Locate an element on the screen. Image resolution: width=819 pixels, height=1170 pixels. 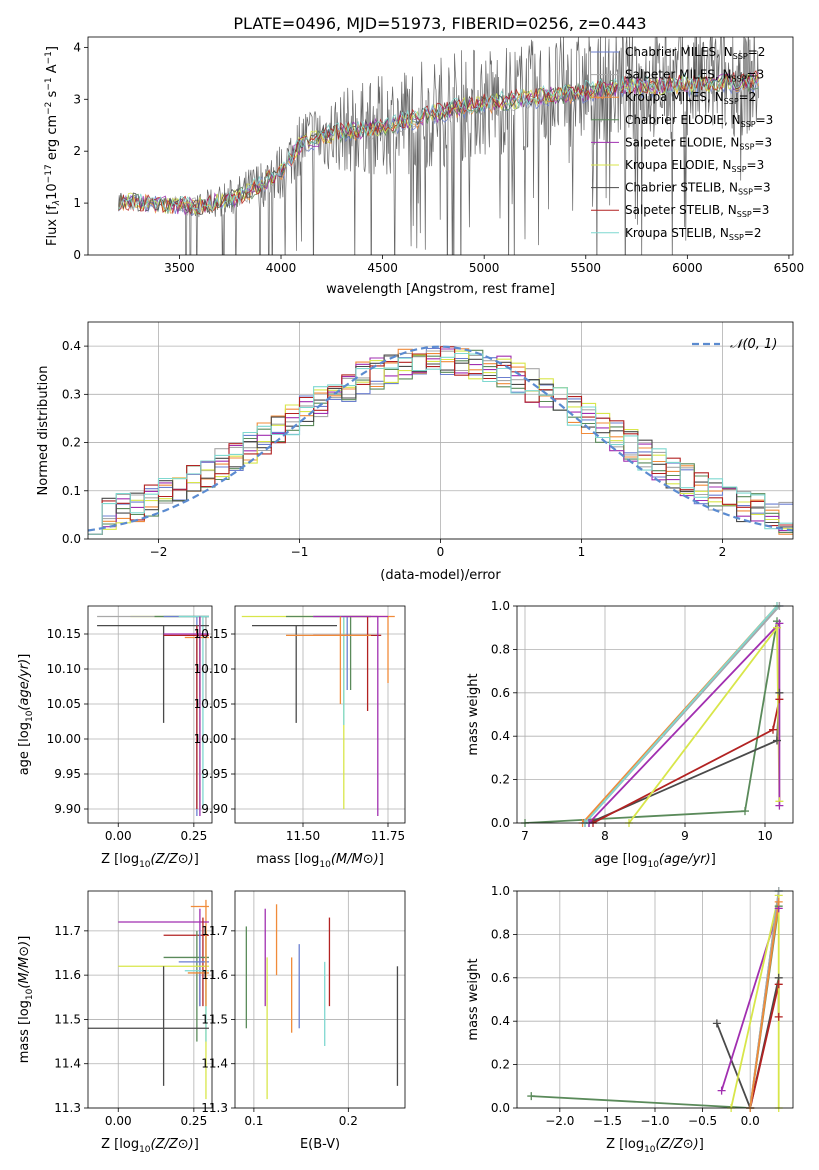
x-tick-label: −2.0 is located at coordinates (559, 1121).